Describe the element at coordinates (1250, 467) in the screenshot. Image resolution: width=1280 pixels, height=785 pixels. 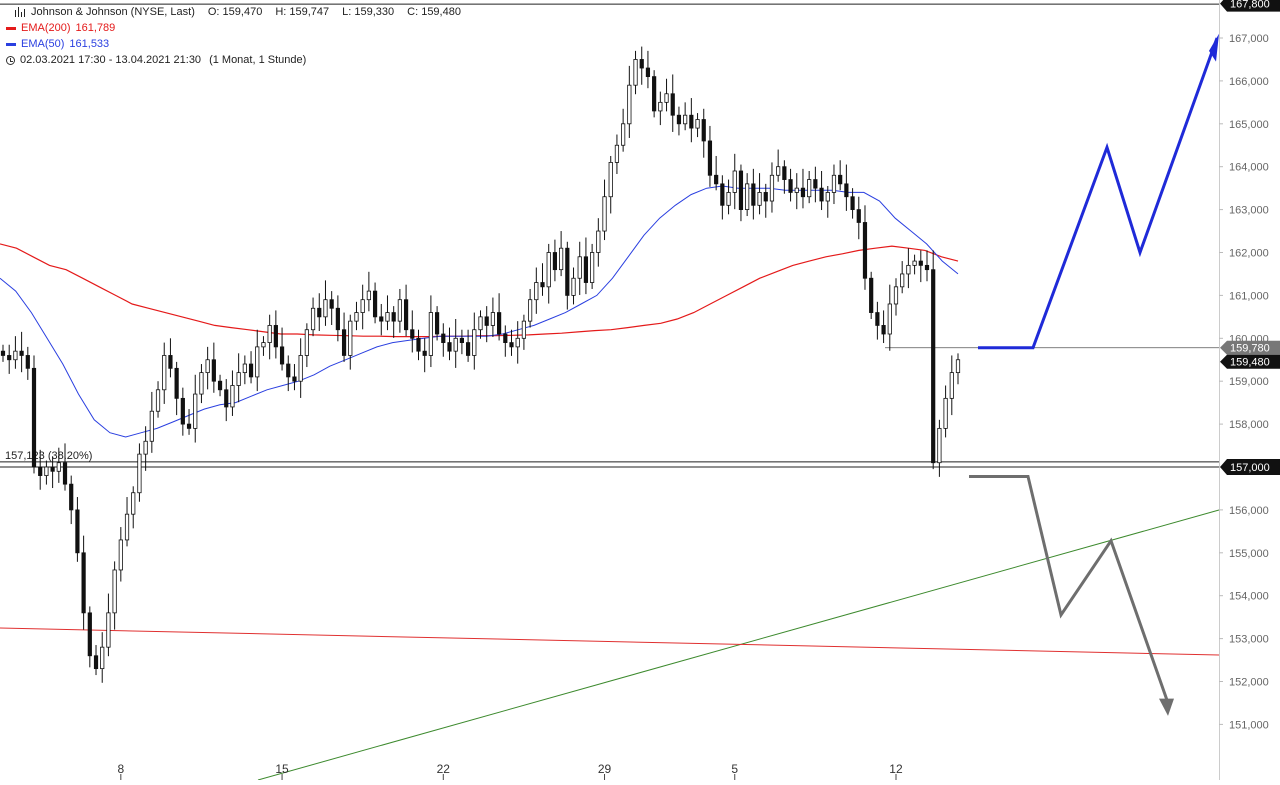
I see `support-tag` at that location.